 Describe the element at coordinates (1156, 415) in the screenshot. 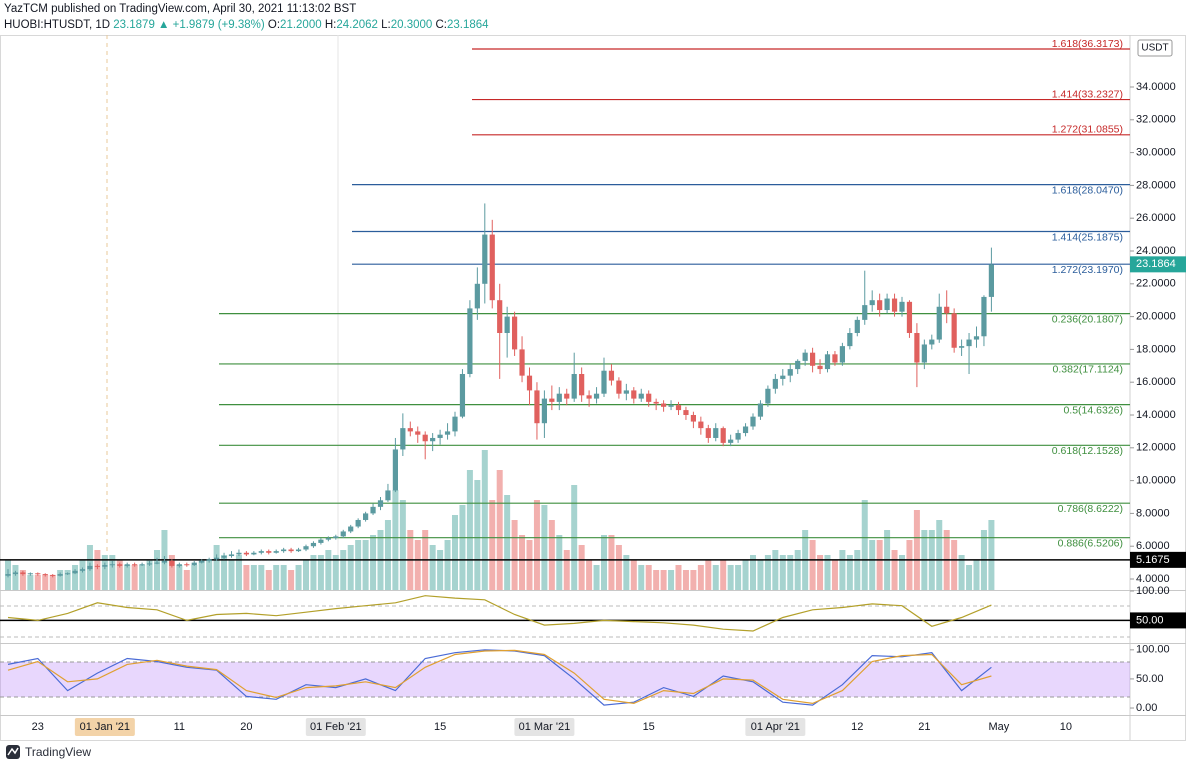

I see `y-tick-label: 14.0000` at that location.